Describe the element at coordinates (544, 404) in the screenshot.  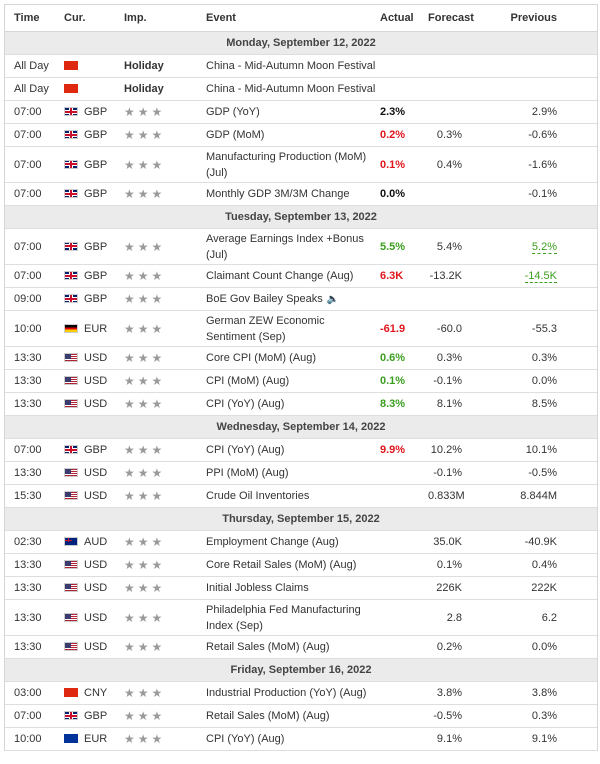
I see `previous-text: 8.5%` at that location.